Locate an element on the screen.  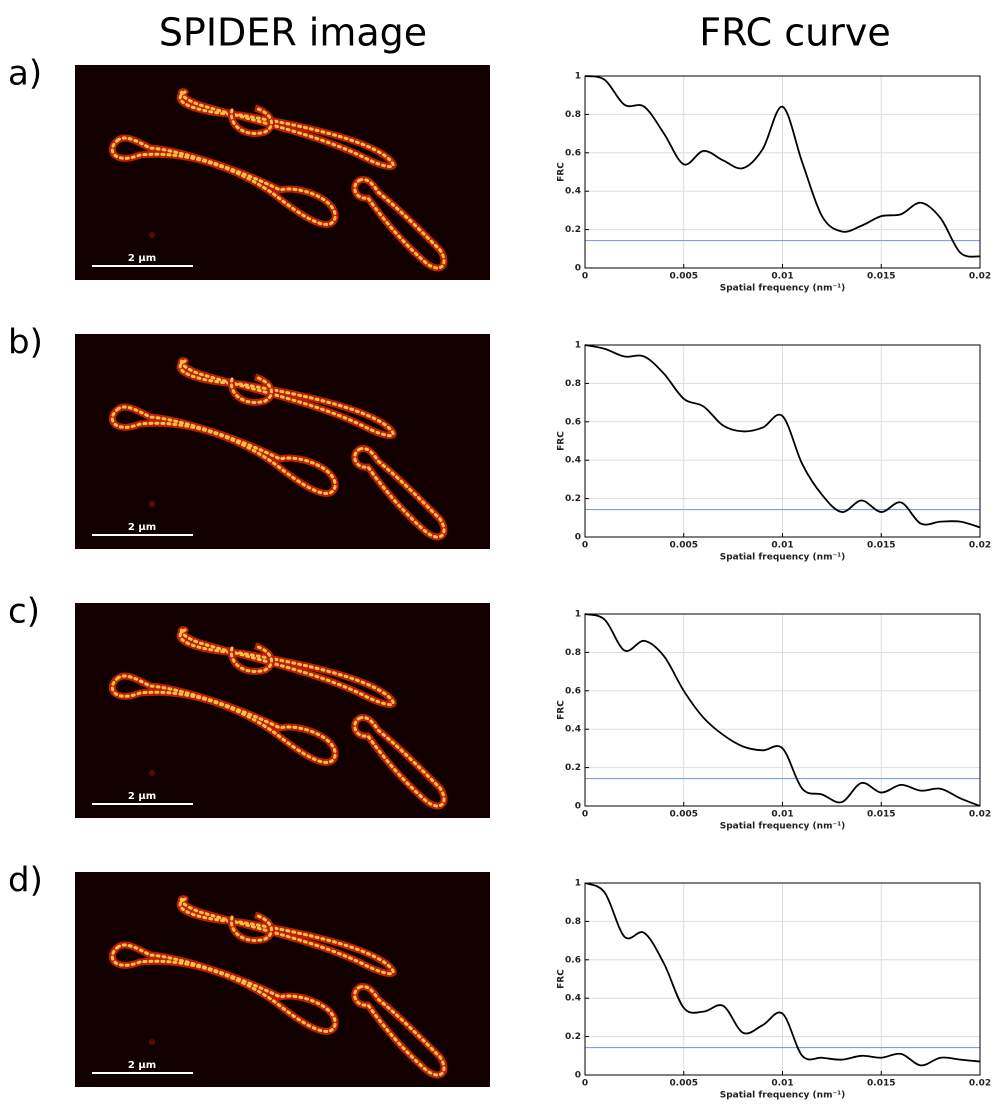
panel-label: c) is located at coordinates (24, 612).